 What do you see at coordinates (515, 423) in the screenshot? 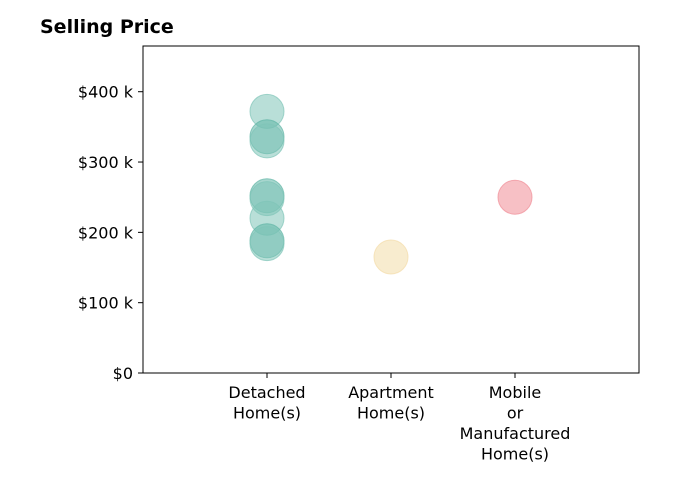
I see `x-tick-label: Mobile or Manufactured Home(s)` at bounding box center [515, 423].